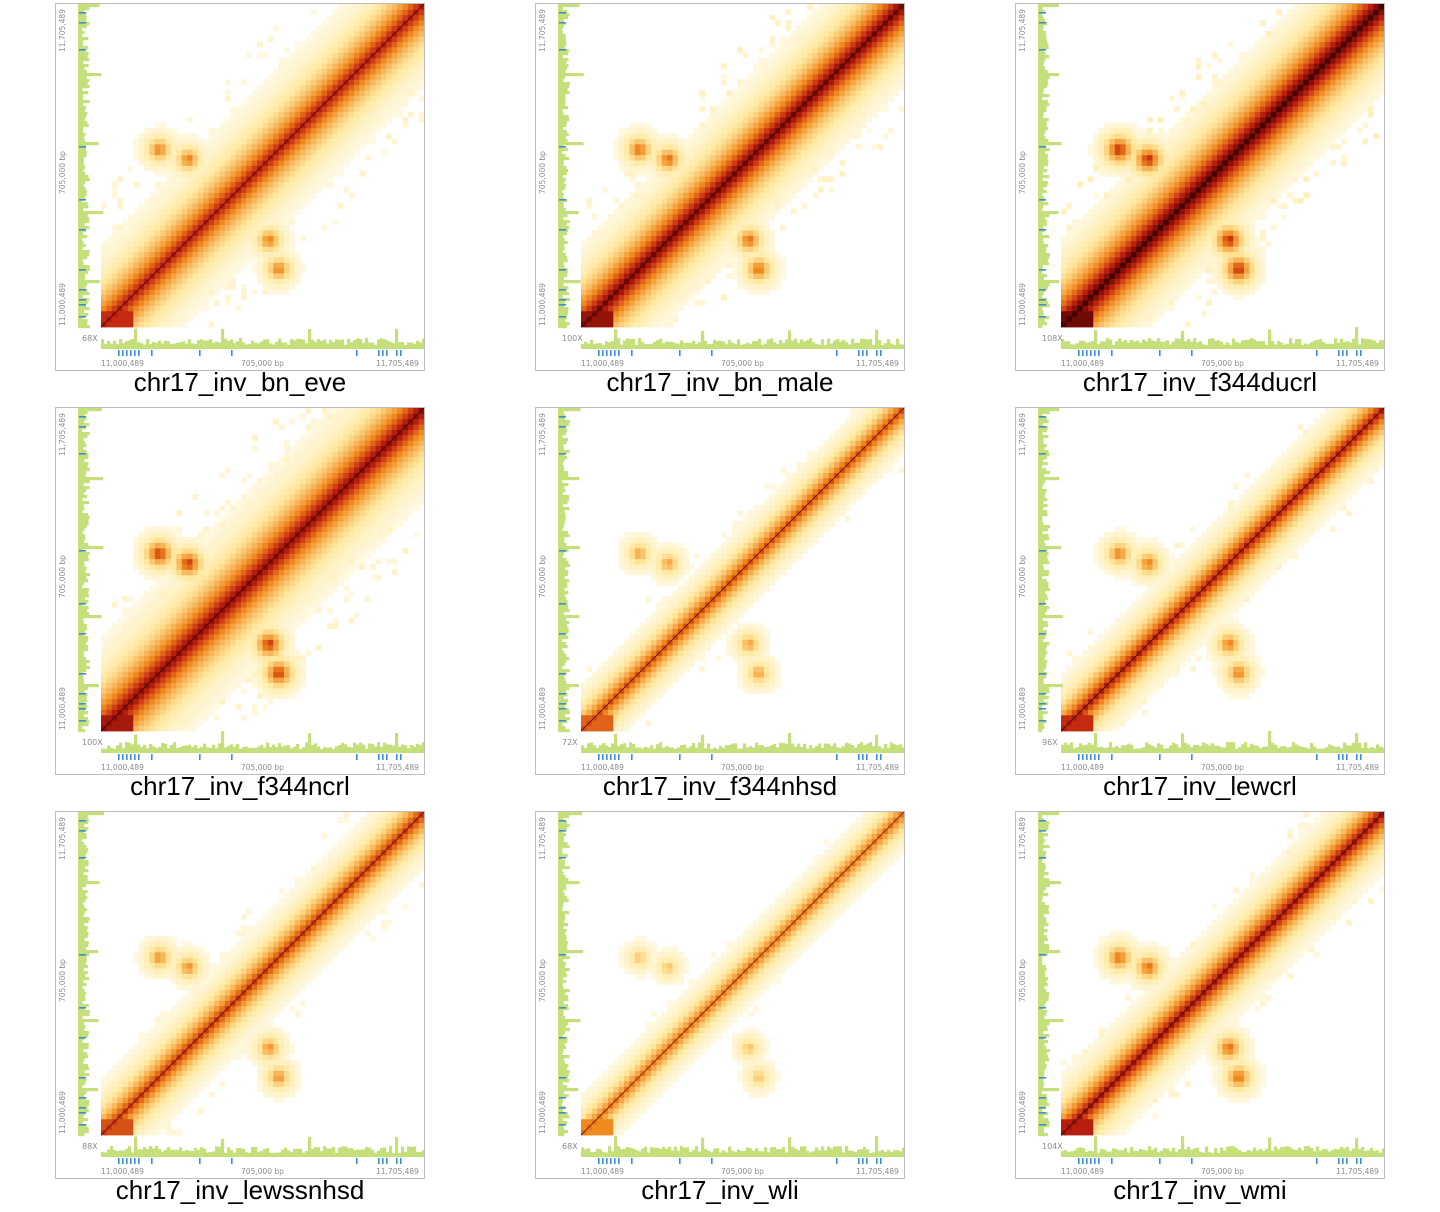  I want to click on gene-mark, so click(387, 353).